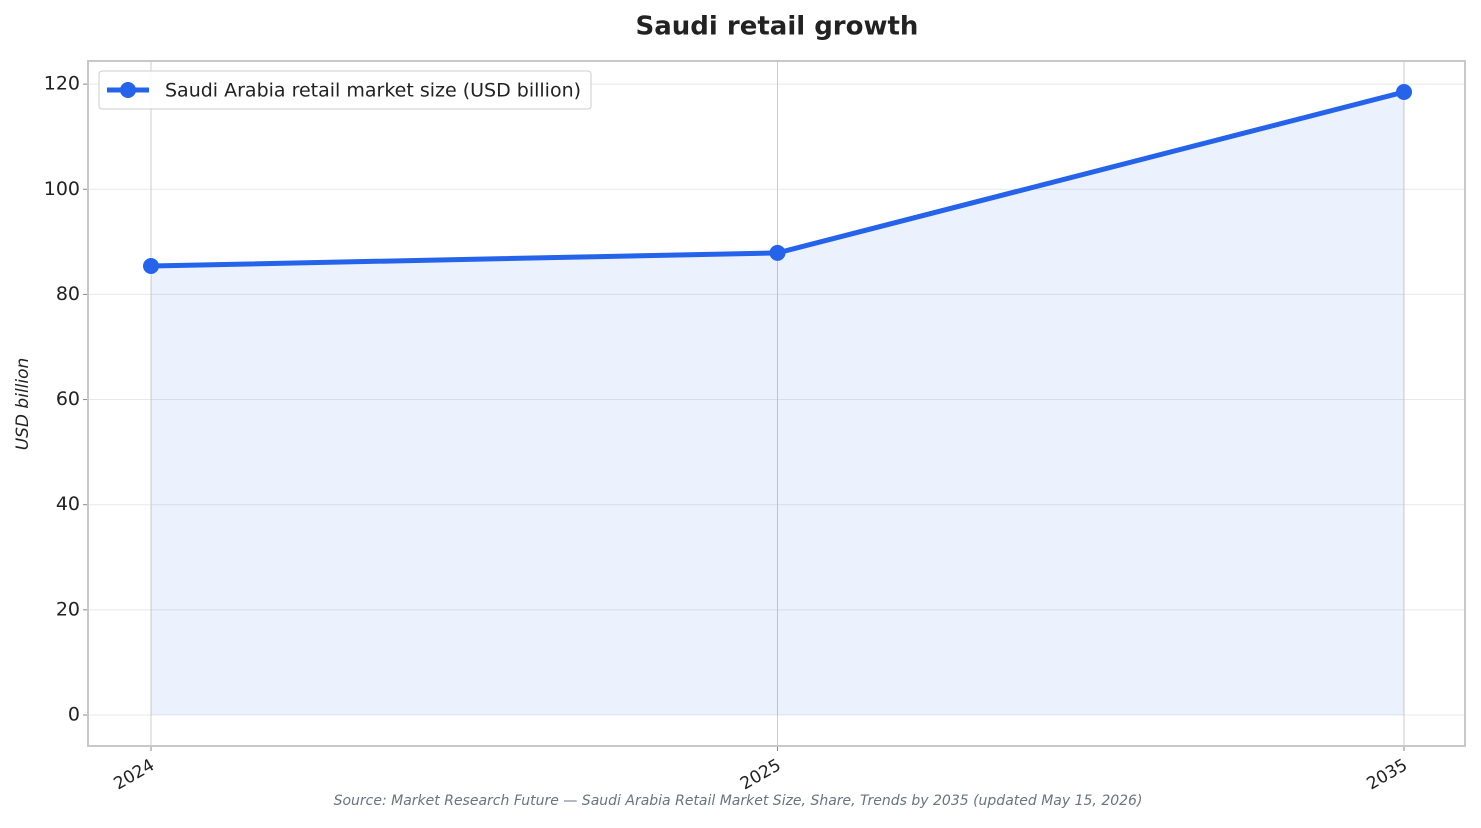 The height and width of the screenshot is (828, 1481). I want to click on legend-box, so click(345, 90).